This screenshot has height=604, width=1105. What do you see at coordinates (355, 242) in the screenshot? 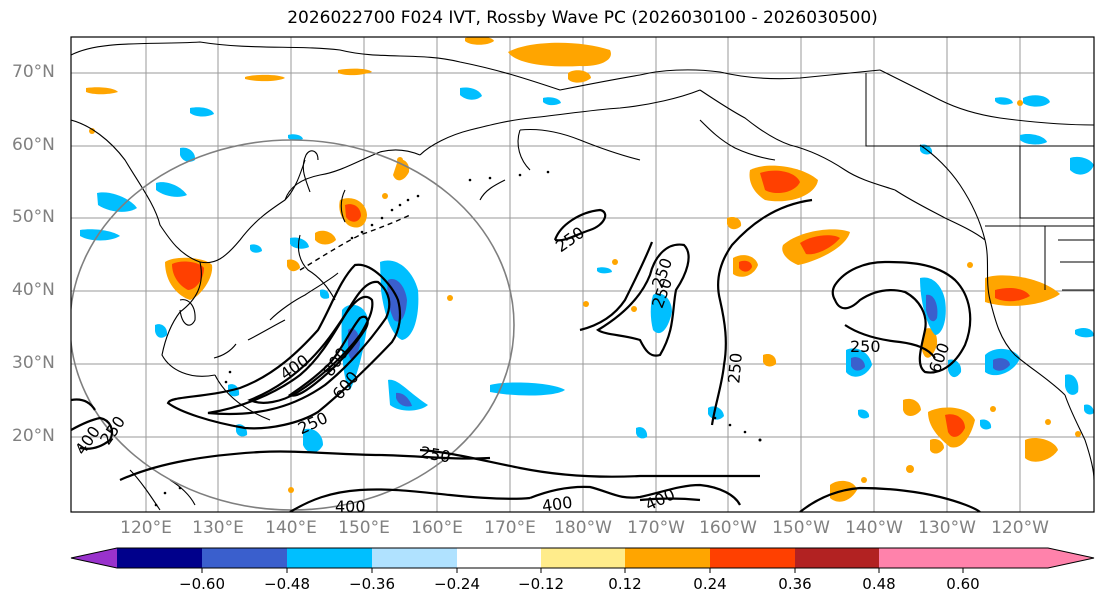
I see `ivt-contours-dashed` at bounding box center [355, 242].